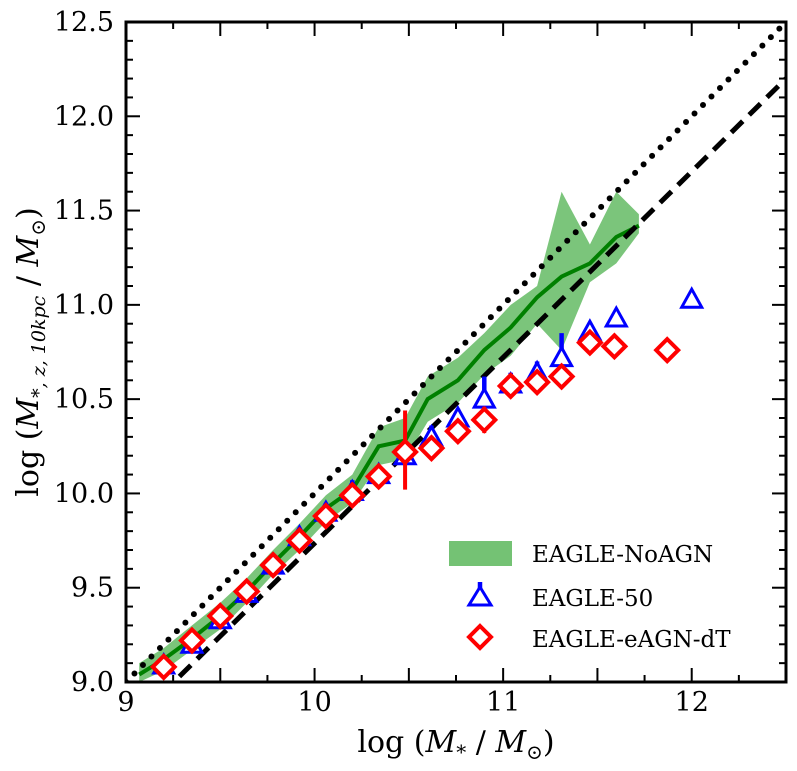  Describe the element at coordinates (455, 744) in the screenshot. I see `x-axis-title: log (M* / M⊙)` at that location.